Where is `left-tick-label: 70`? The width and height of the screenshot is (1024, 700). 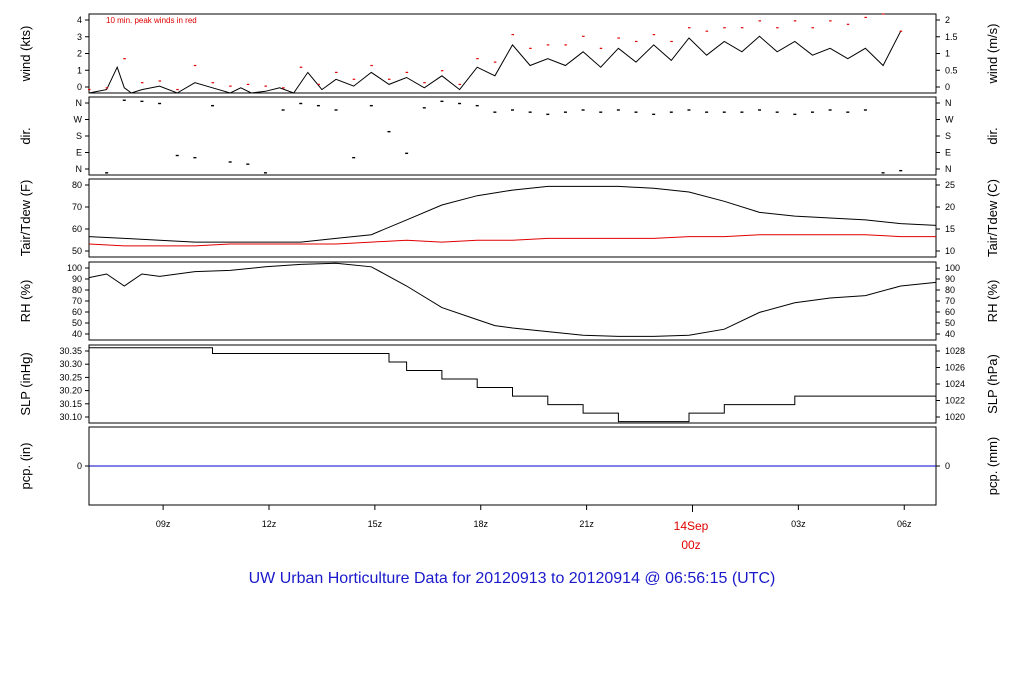 left-tick-label: 70 is located at coordinates (77, 301).